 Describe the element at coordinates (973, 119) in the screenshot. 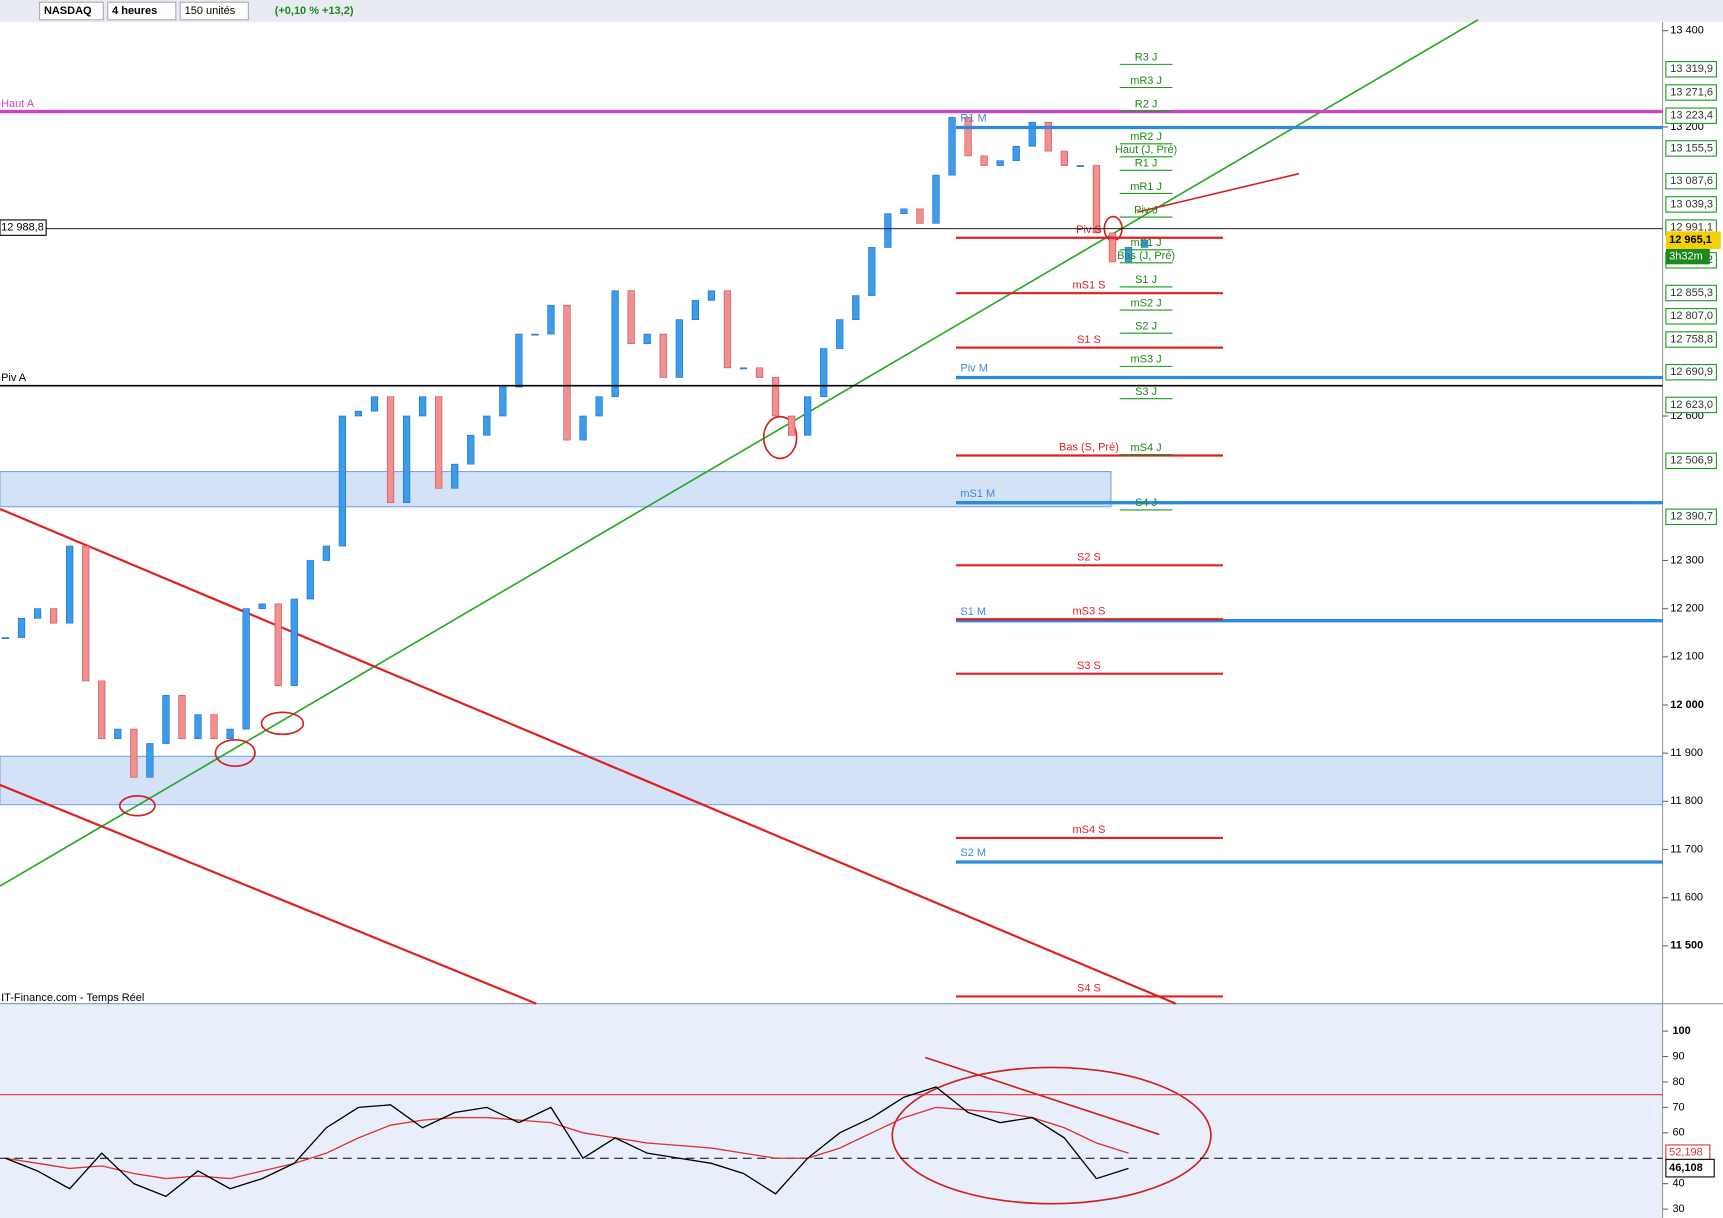

I see `monthly-label: R1 M` at that location.